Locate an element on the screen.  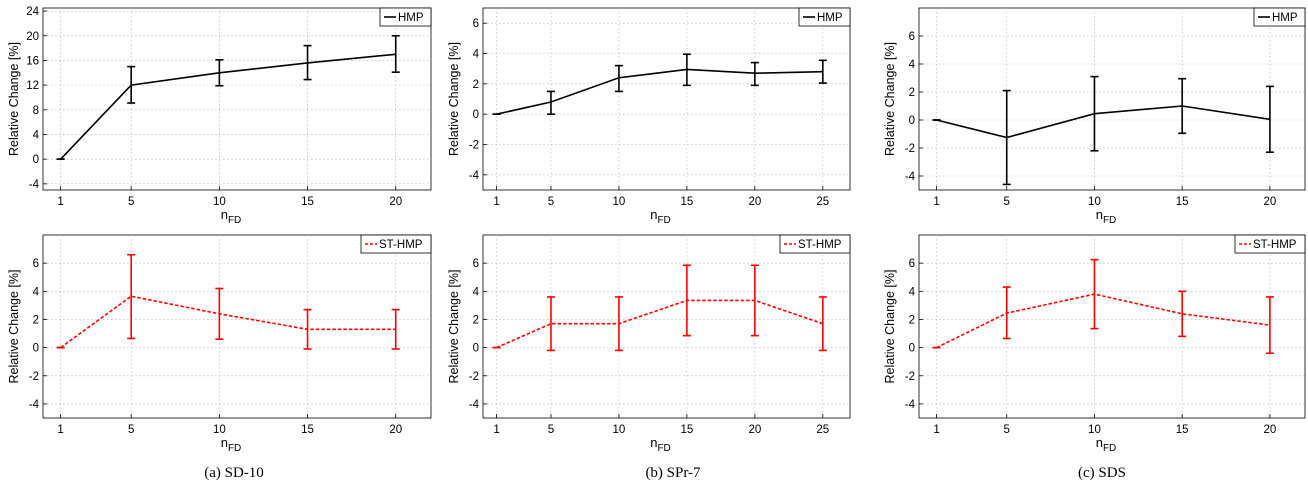
x-tick-label: 25 is located at coordinates (822, 430).